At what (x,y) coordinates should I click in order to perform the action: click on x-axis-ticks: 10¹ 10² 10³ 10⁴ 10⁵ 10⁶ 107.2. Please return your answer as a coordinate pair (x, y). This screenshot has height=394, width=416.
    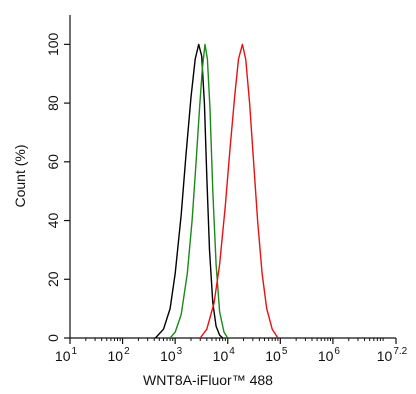
    Looking at the image, I should click on (231, 351).